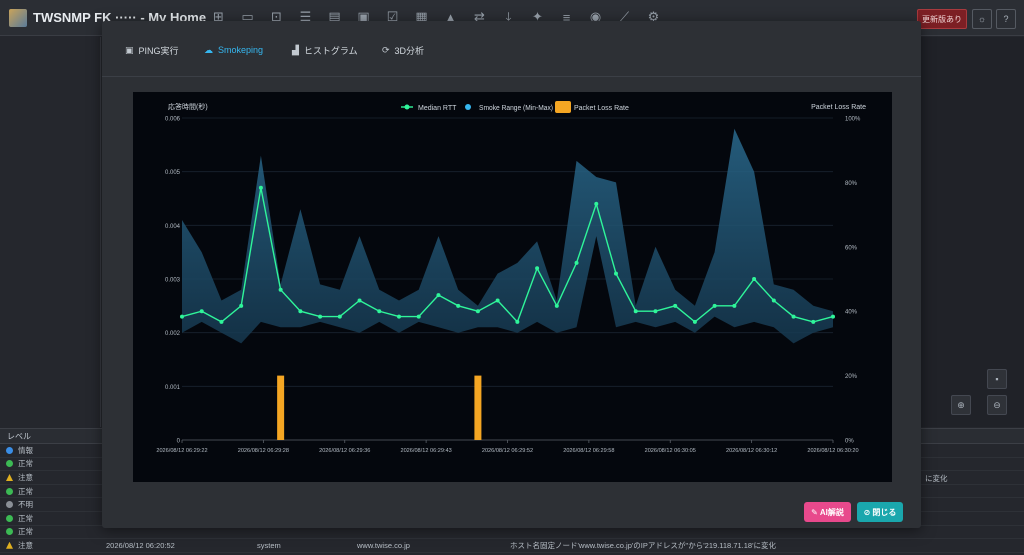  I want to click on theme-toggle-icon: ☼, so click(982, 19).